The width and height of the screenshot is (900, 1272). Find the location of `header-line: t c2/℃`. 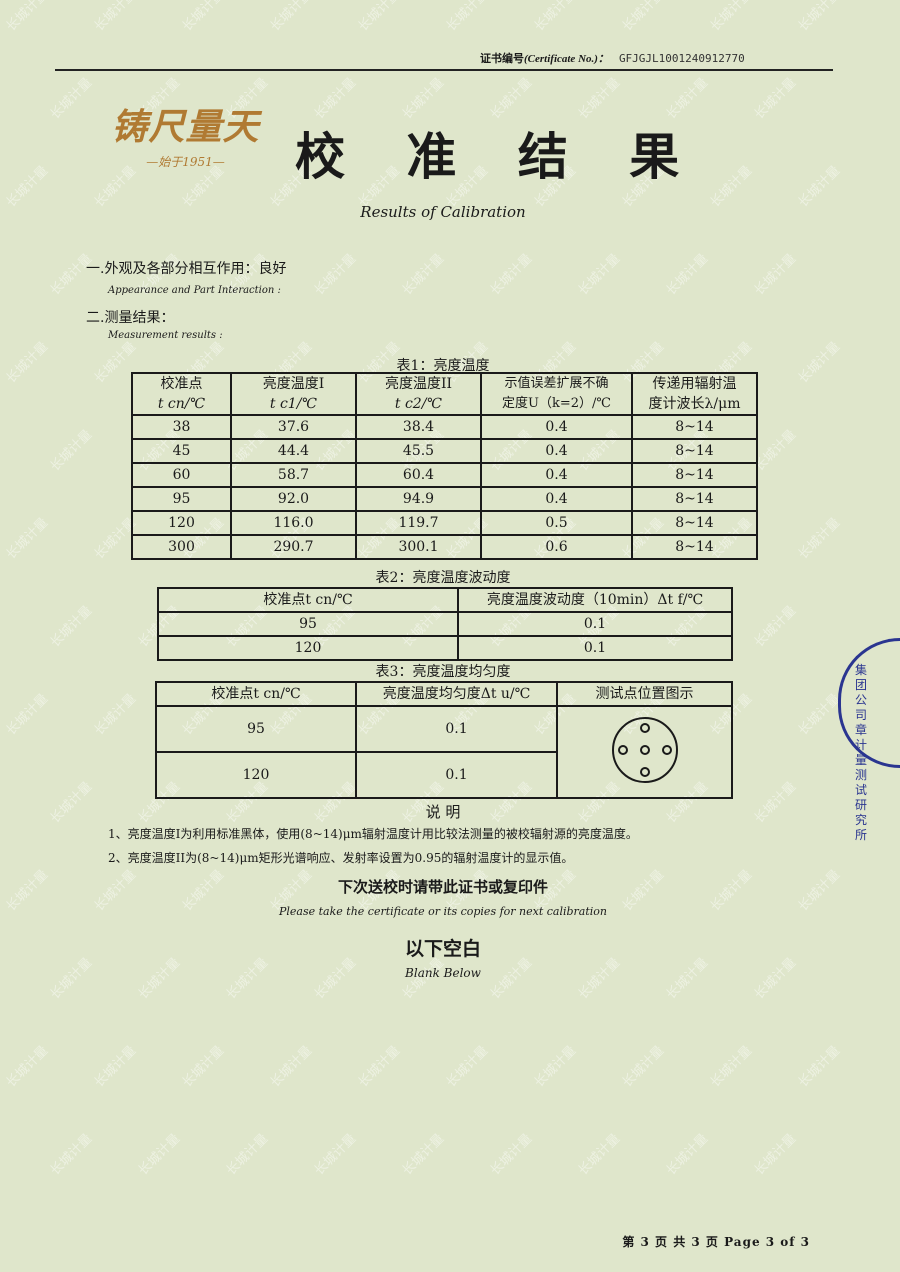

header-line: t c2/℃ is located at coordinates (418, 404).